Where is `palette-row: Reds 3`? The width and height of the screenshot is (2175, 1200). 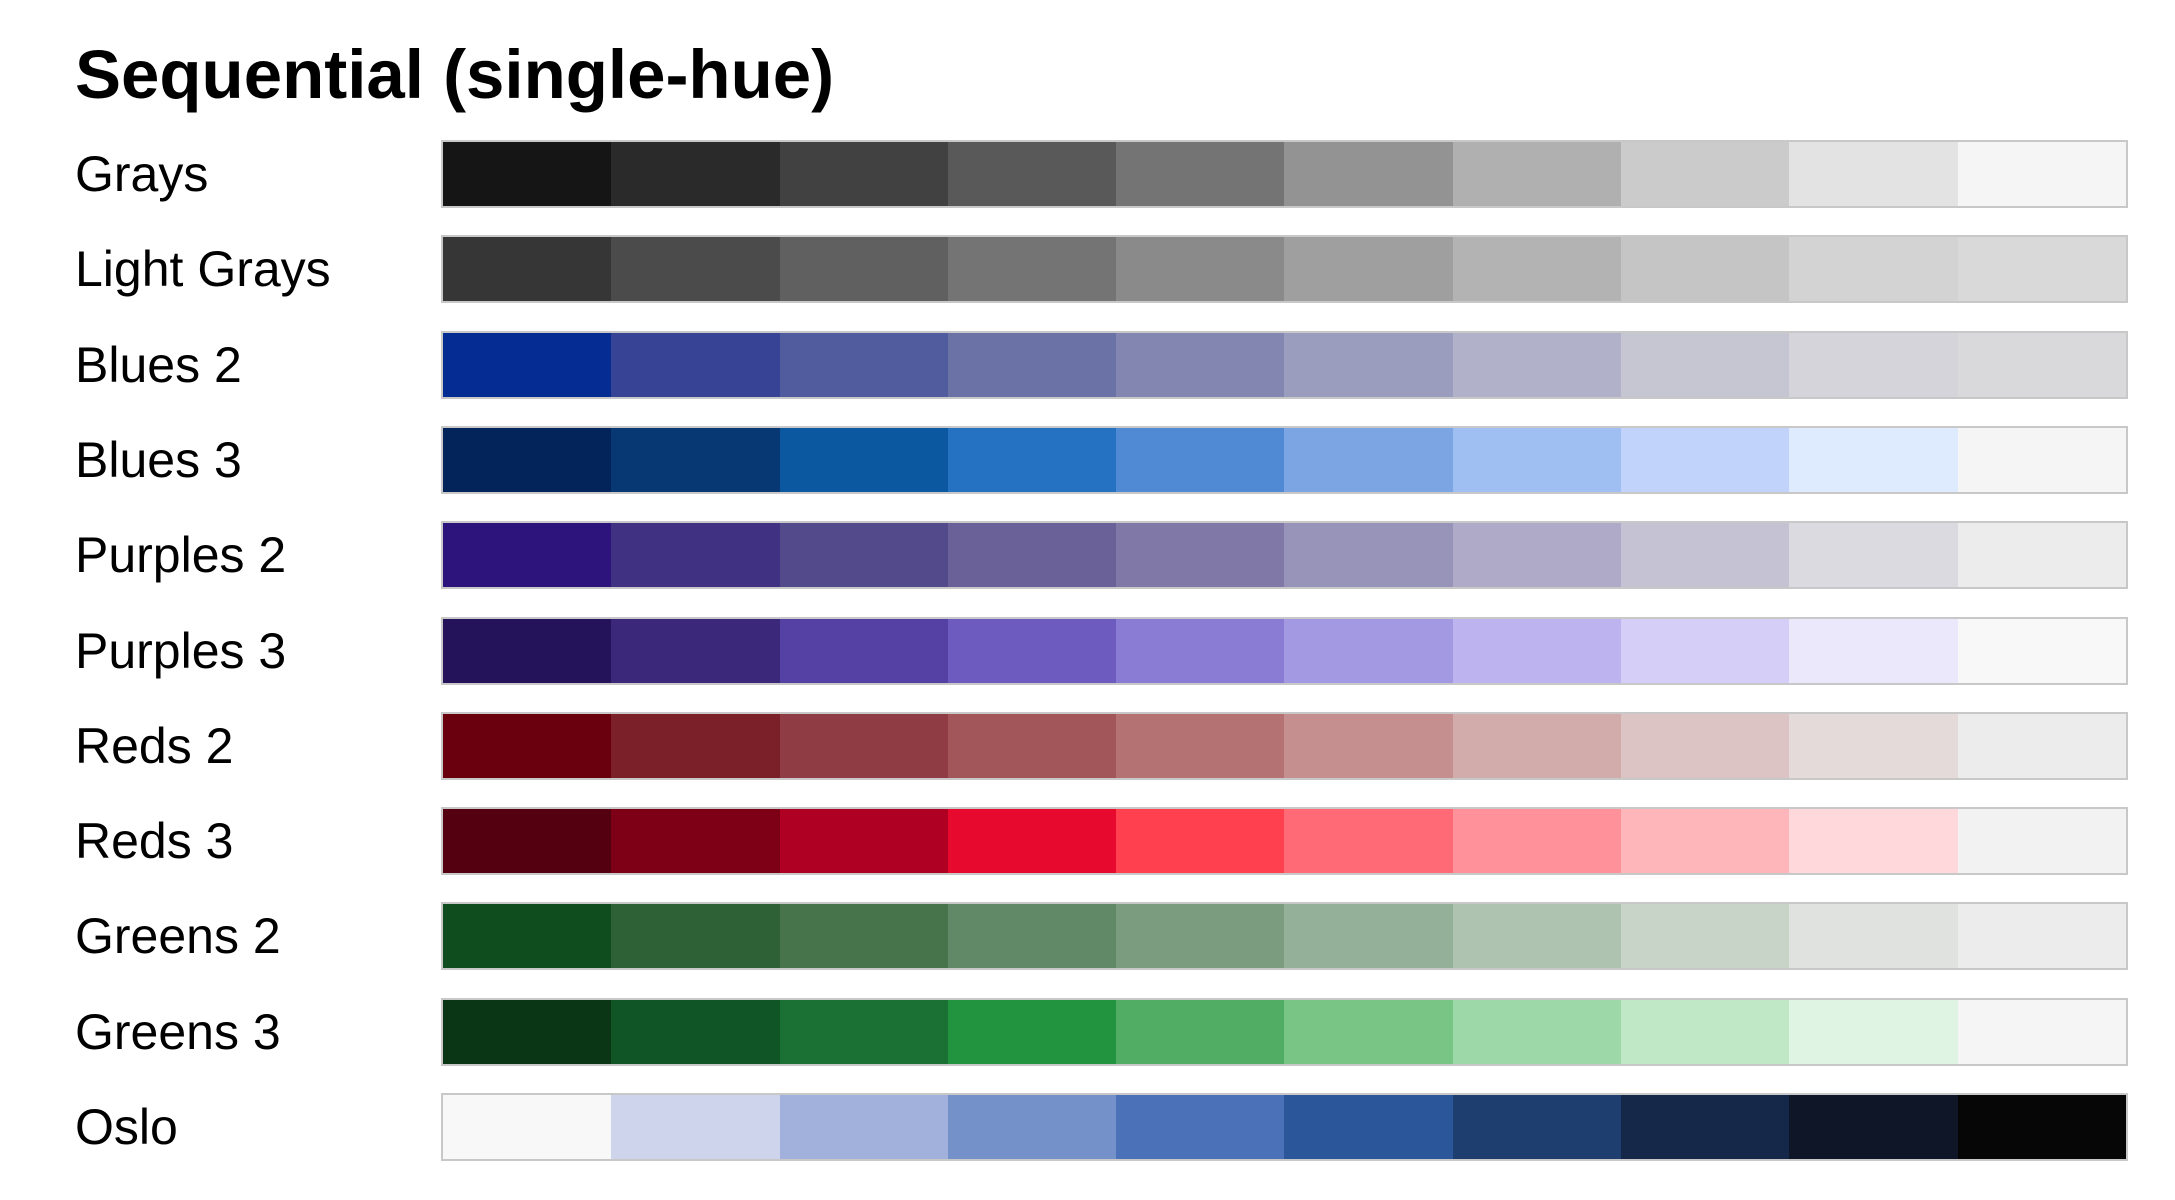
palette-row: Reds 3 is located at coordinates (1087, 841).